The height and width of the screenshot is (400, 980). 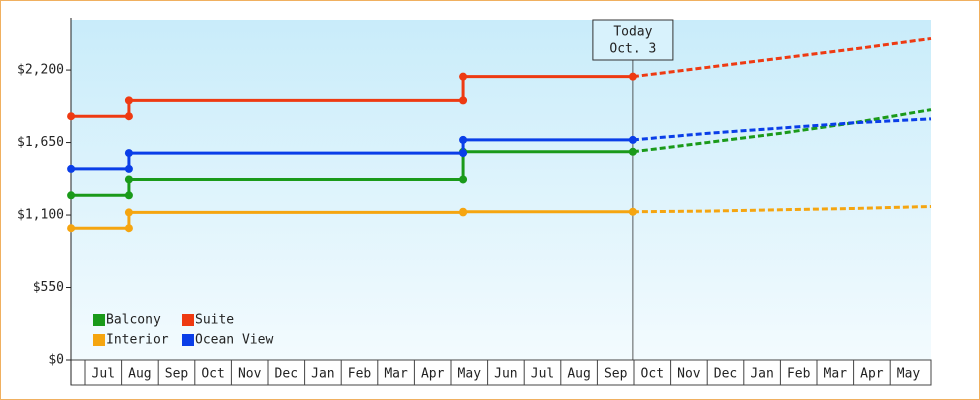 I want to click on y-tick-label: $2,200, so click(x=40, y=70).